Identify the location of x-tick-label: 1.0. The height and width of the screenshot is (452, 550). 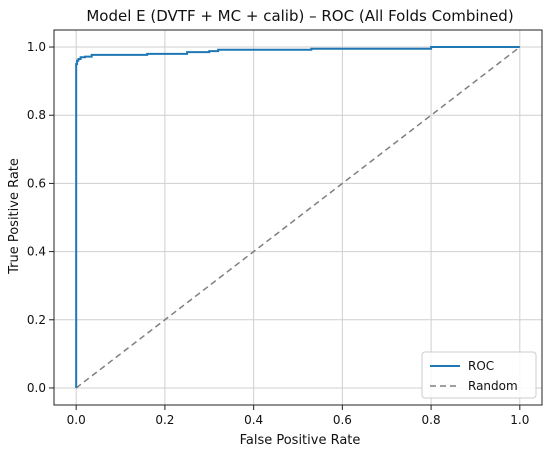
(519, 420).